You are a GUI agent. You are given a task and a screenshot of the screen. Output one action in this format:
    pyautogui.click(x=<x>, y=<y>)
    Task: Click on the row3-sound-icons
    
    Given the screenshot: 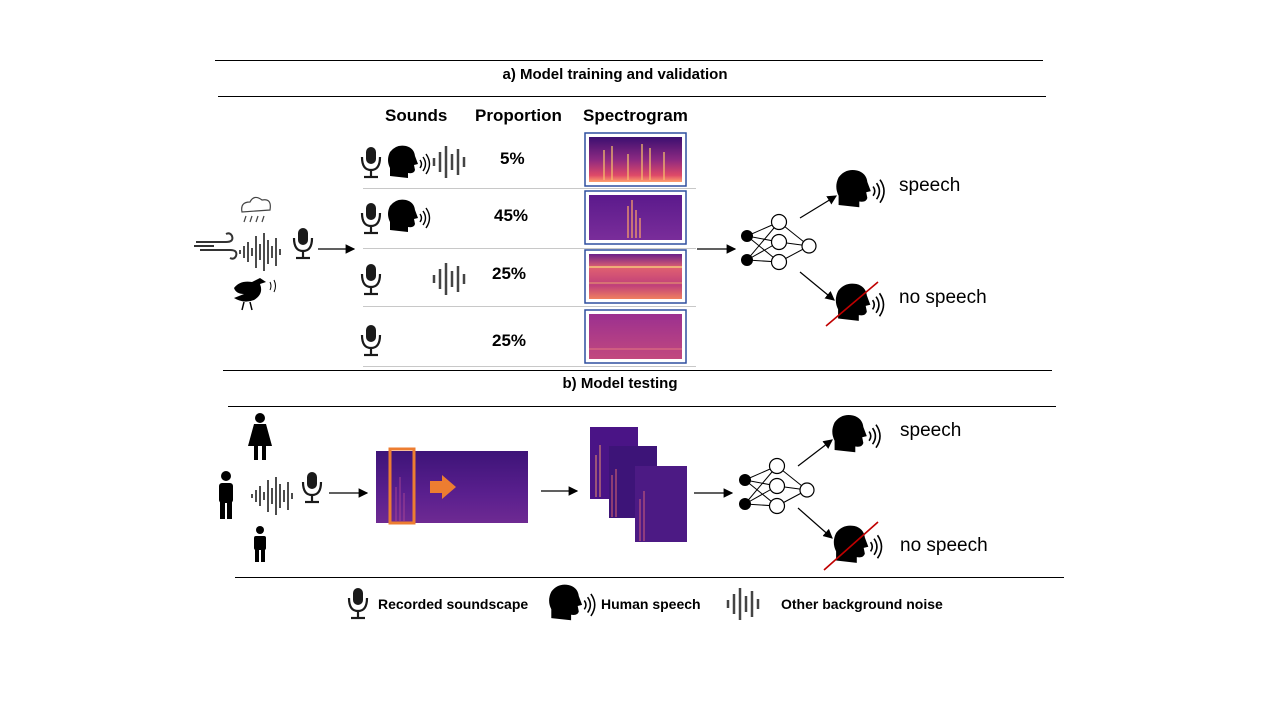 What is the action you would take?
    pyautogui.click(x=413, y=279)
    